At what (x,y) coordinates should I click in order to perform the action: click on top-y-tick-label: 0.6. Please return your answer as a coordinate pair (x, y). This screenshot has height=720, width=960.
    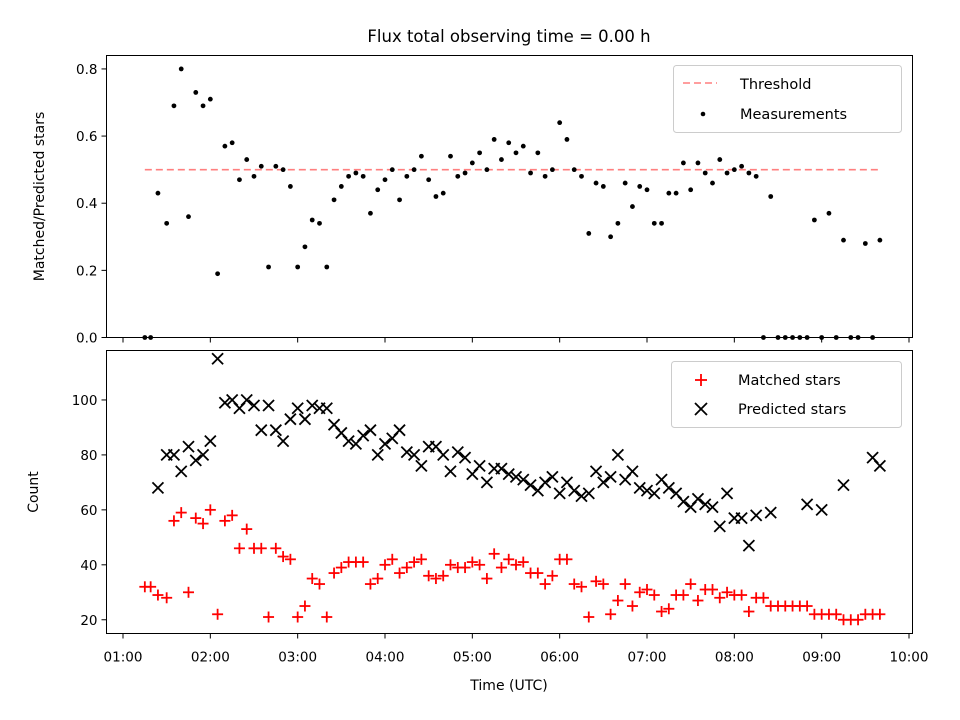
    Looking at the image, I should click on (86, 137).